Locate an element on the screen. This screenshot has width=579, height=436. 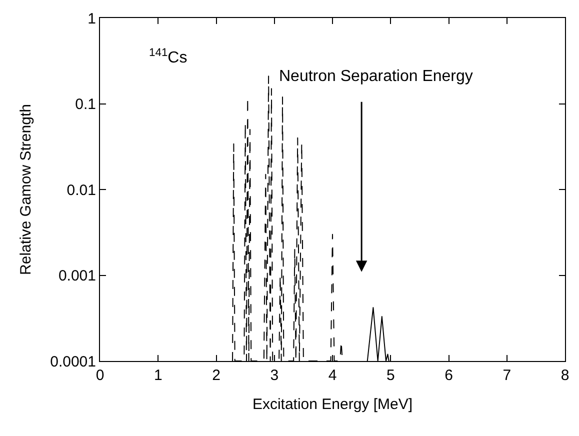
x-tick-label: 1 is located at coordinates (158, 375).